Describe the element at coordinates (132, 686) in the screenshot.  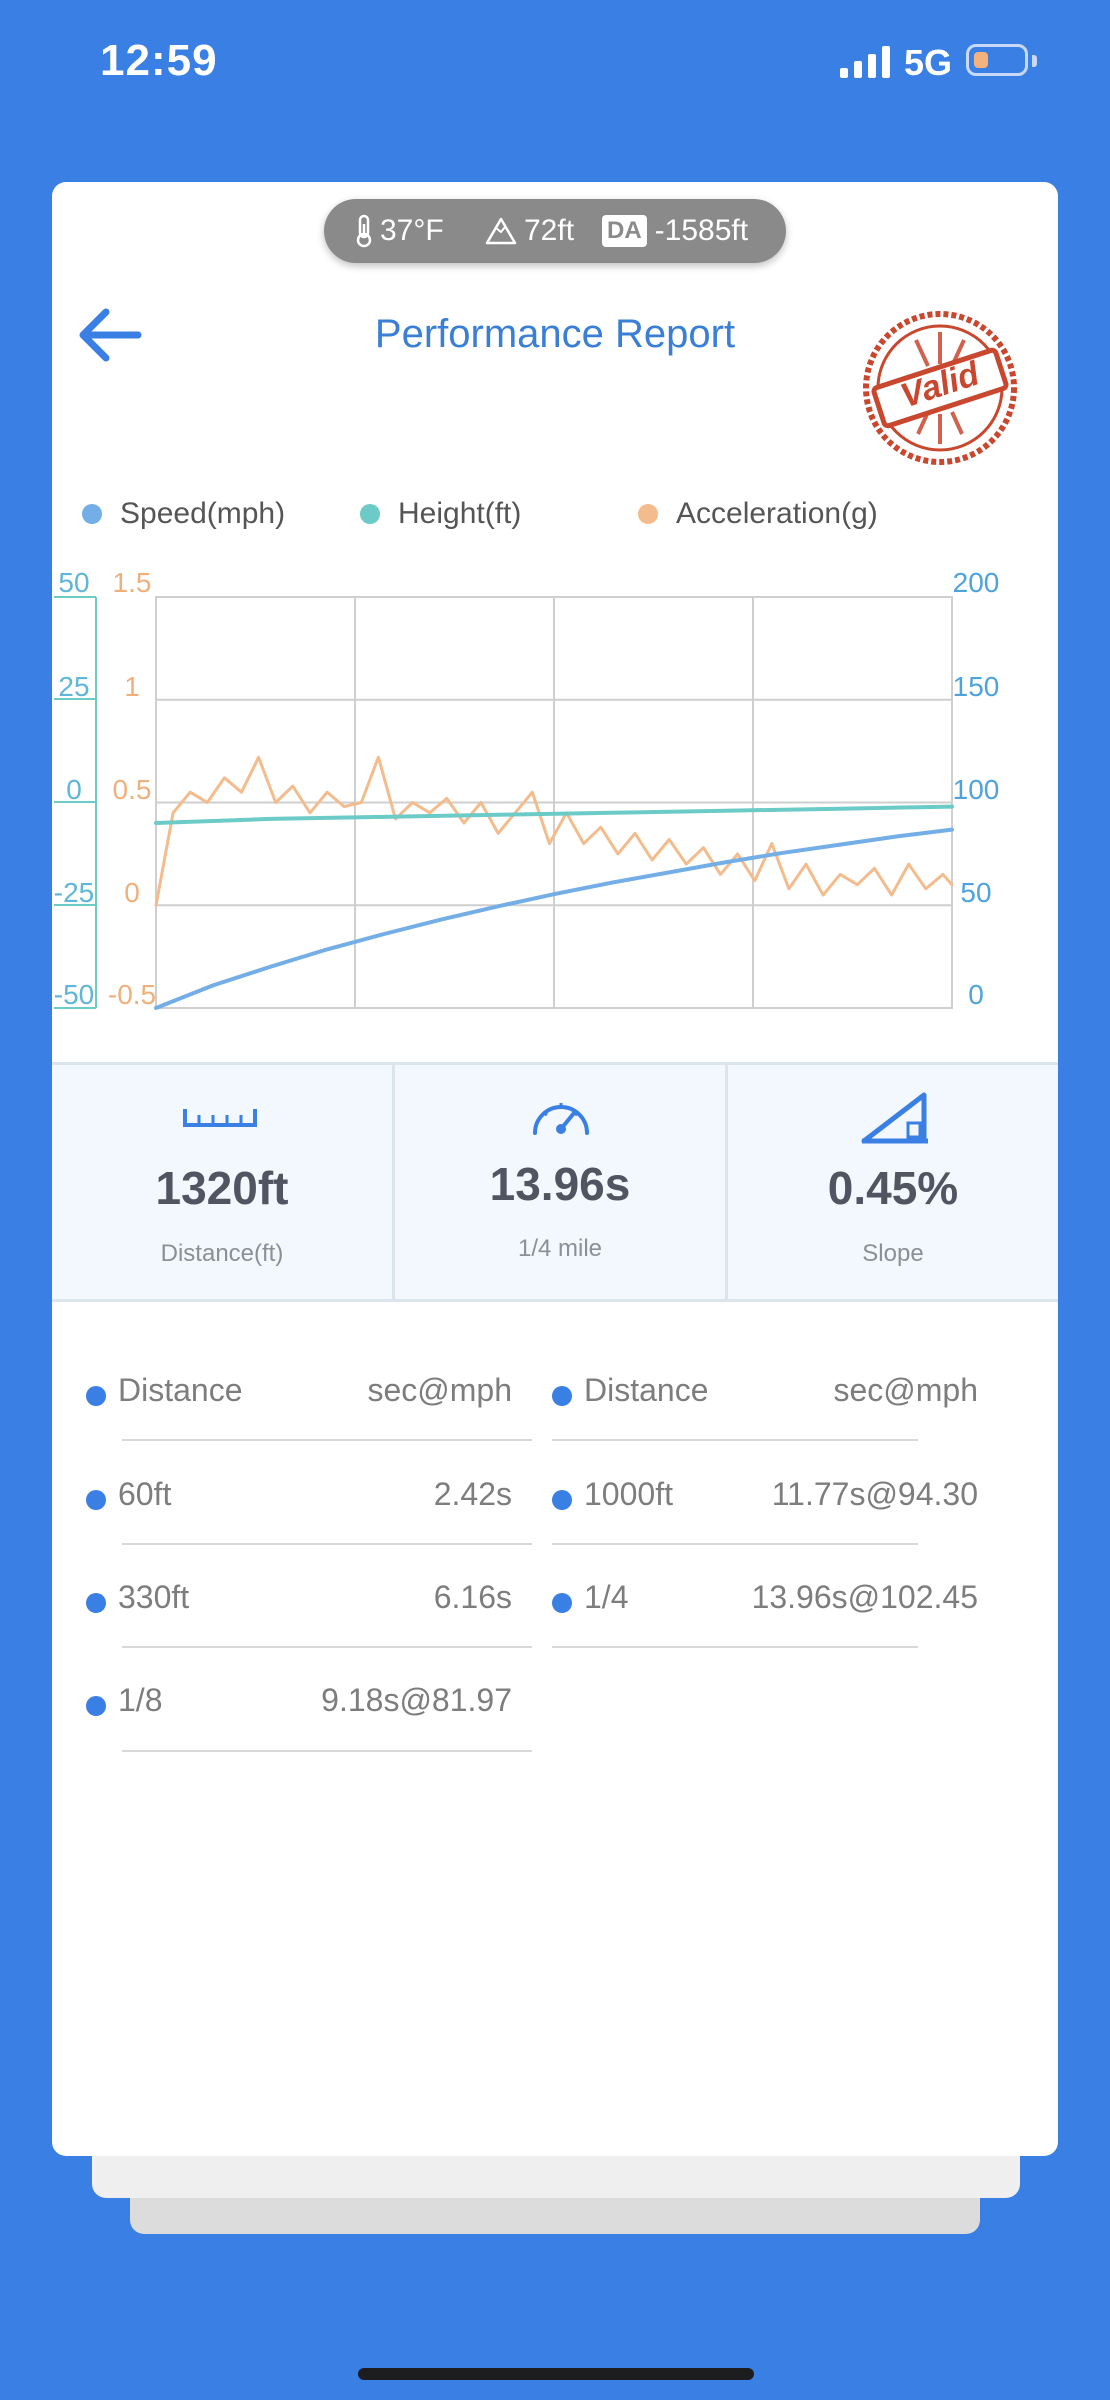
I see `acceleration-tick-label: 1` at that location.